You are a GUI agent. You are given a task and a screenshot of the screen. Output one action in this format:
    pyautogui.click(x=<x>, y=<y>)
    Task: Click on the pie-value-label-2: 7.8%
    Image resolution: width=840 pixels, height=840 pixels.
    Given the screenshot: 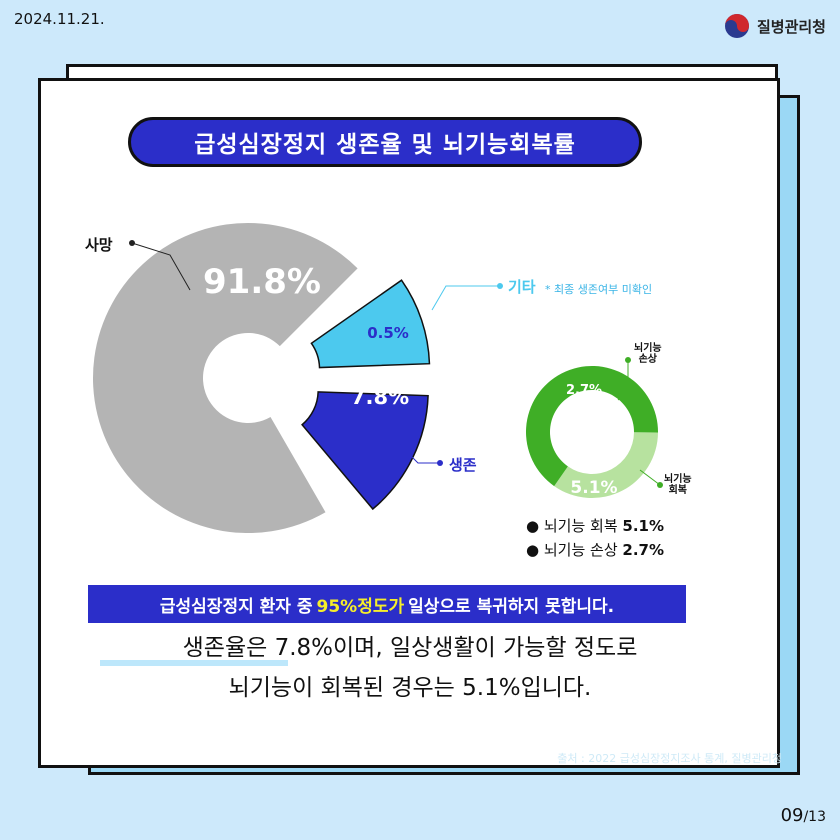 What is the action you would take?
    pyautogui.click(x=380, y=397)
    